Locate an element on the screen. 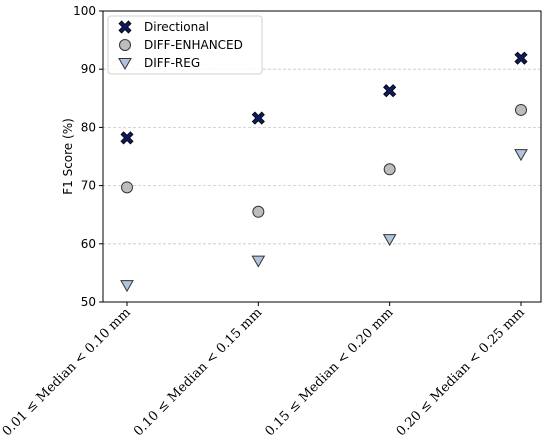 The width and height of the screenshot is (550, 446). y-tick-label: 70 is located at coordinates (88, 186).